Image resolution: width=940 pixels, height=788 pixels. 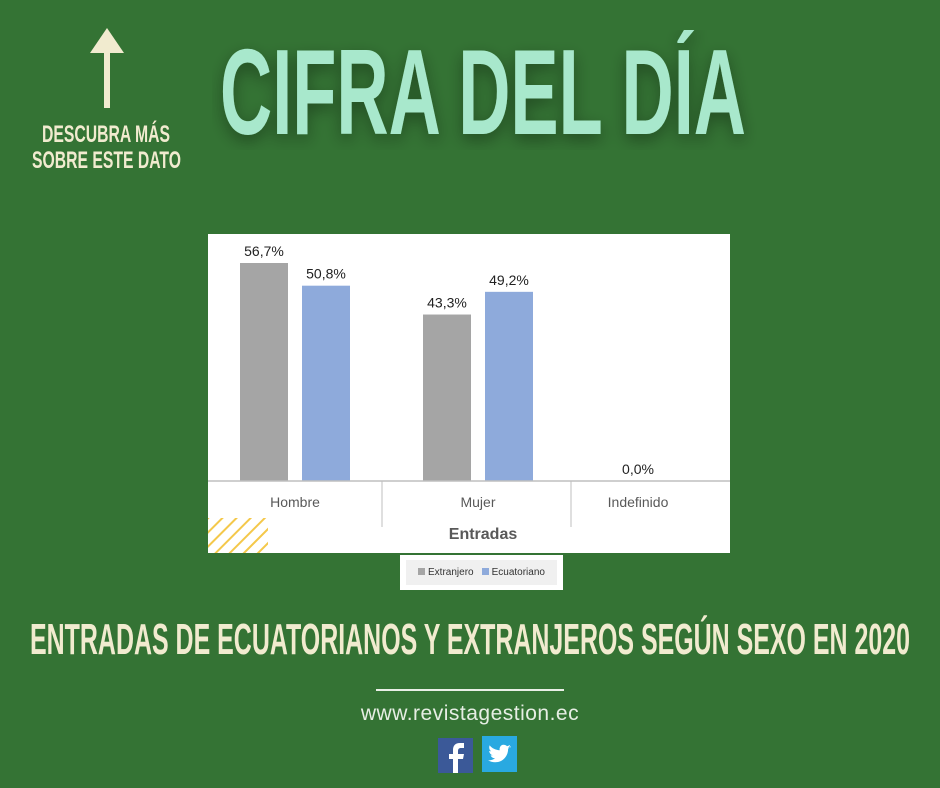 I want to click on bar-ecuatoriano-hombre, so click(x=326, y=383).